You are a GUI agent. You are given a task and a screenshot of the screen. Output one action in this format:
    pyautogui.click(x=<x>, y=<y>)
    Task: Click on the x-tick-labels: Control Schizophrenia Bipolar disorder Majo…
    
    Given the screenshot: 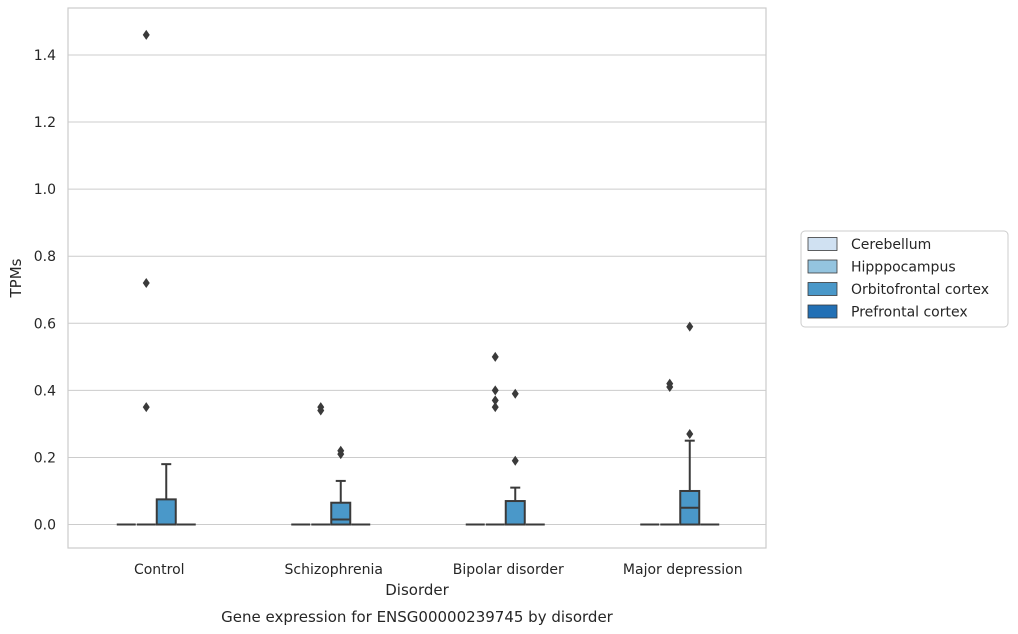 What is the action you would take?
    pyautogui.click(x=438, y=570)
    